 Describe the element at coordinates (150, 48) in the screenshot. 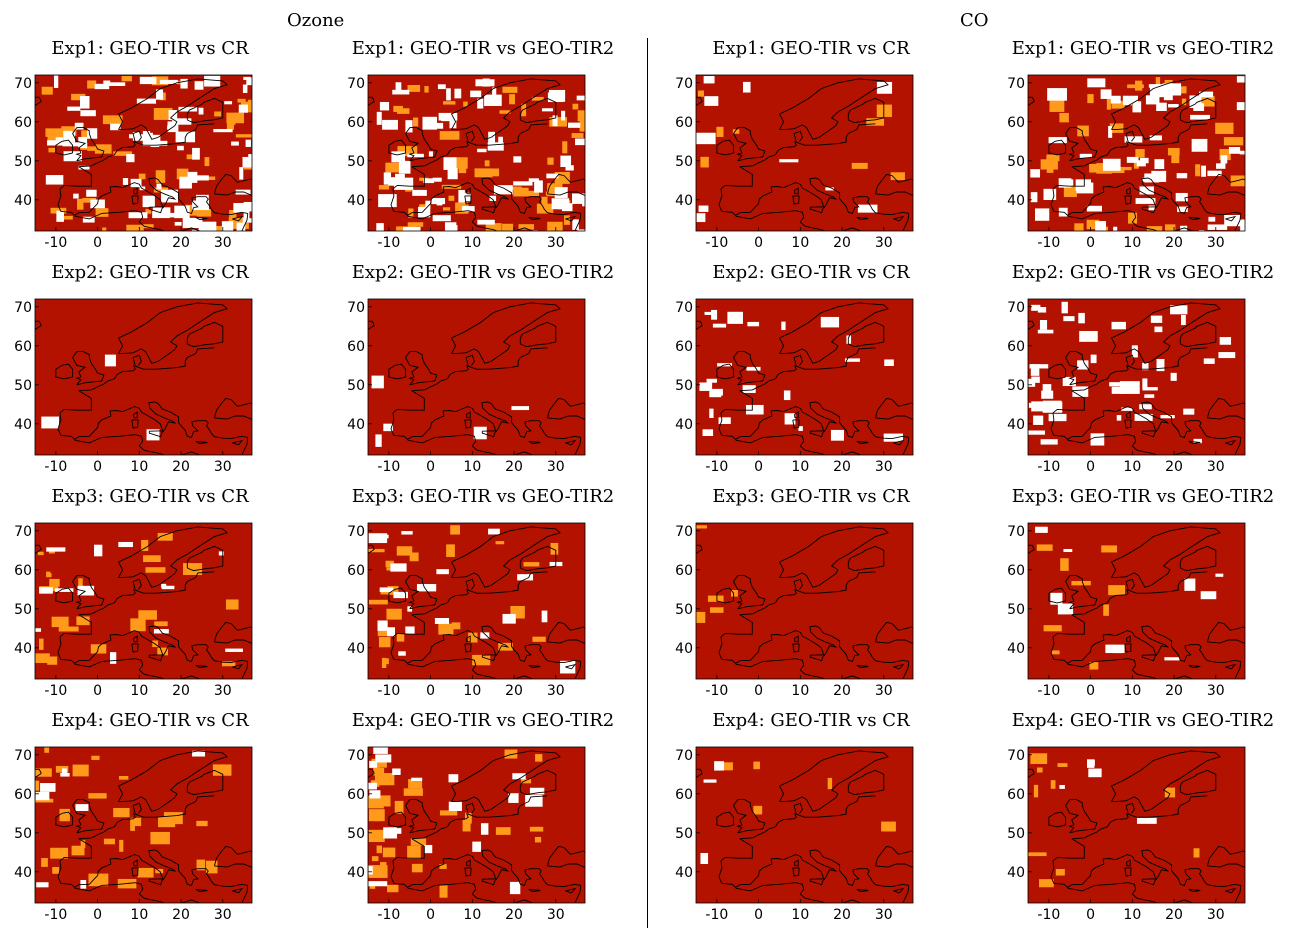

I see `panel-title: Exp1: GEO-TIR vs CR` at that location.